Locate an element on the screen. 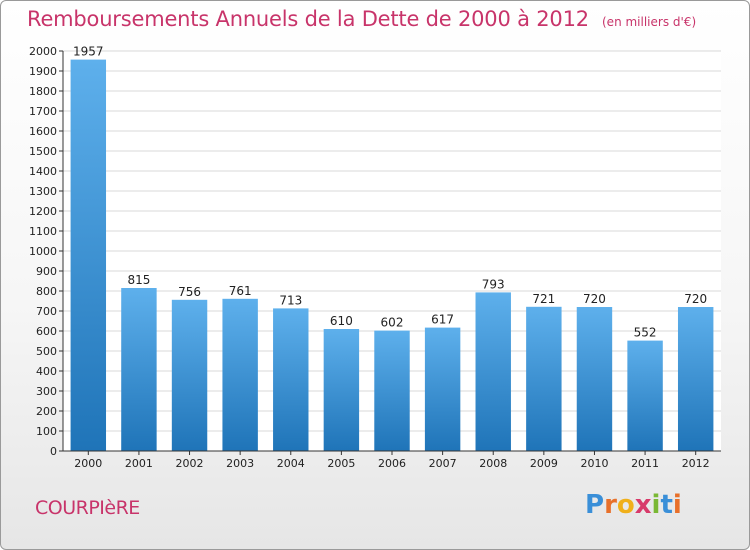 This screenshot has width=750, height=550. bar-2009 is located at coordinates (544, 378).